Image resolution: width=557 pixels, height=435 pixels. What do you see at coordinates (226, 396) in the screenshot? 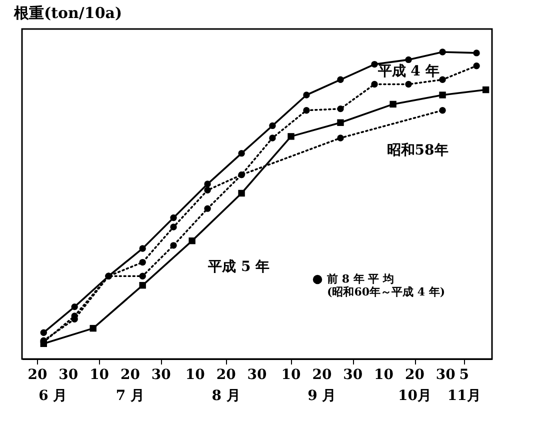
I see `text: 8 月` at bounding box center [226, 396].